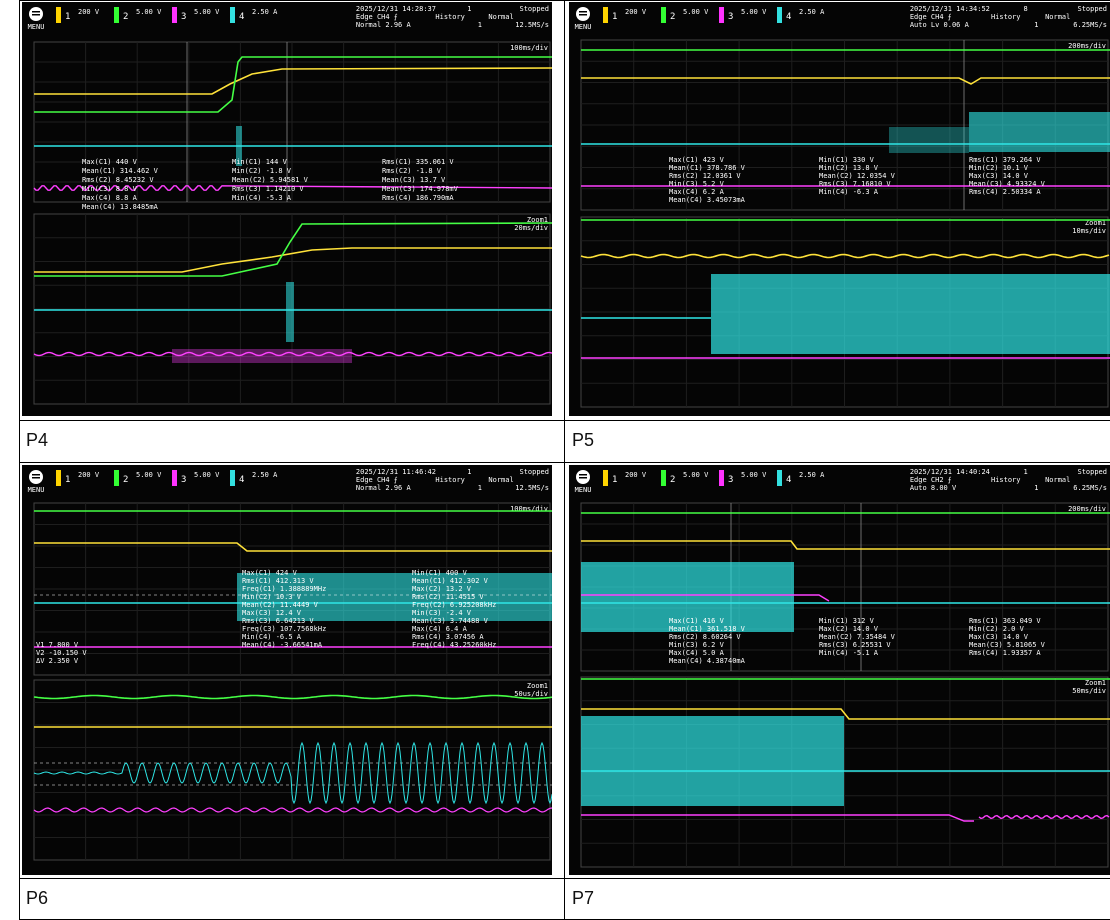  Describe the element at coordinates (262, 171) in the screenshot. I see `measurement-value: Min(C2) -1.8 V` at that location.